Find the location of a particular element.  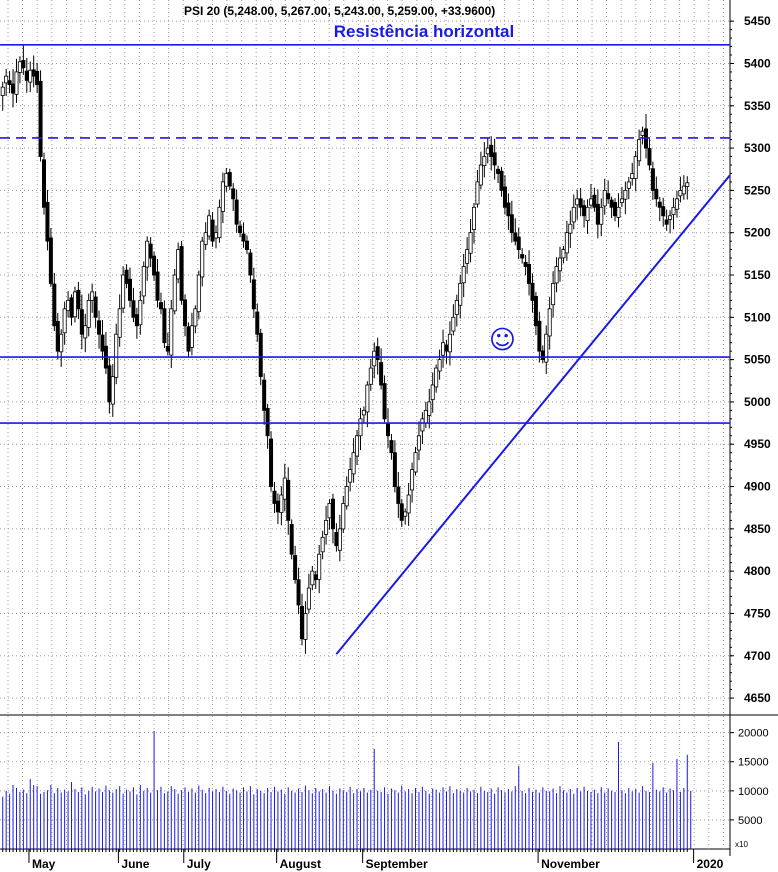

price-tick-label: 5350 is located at coordinates (757, 106).